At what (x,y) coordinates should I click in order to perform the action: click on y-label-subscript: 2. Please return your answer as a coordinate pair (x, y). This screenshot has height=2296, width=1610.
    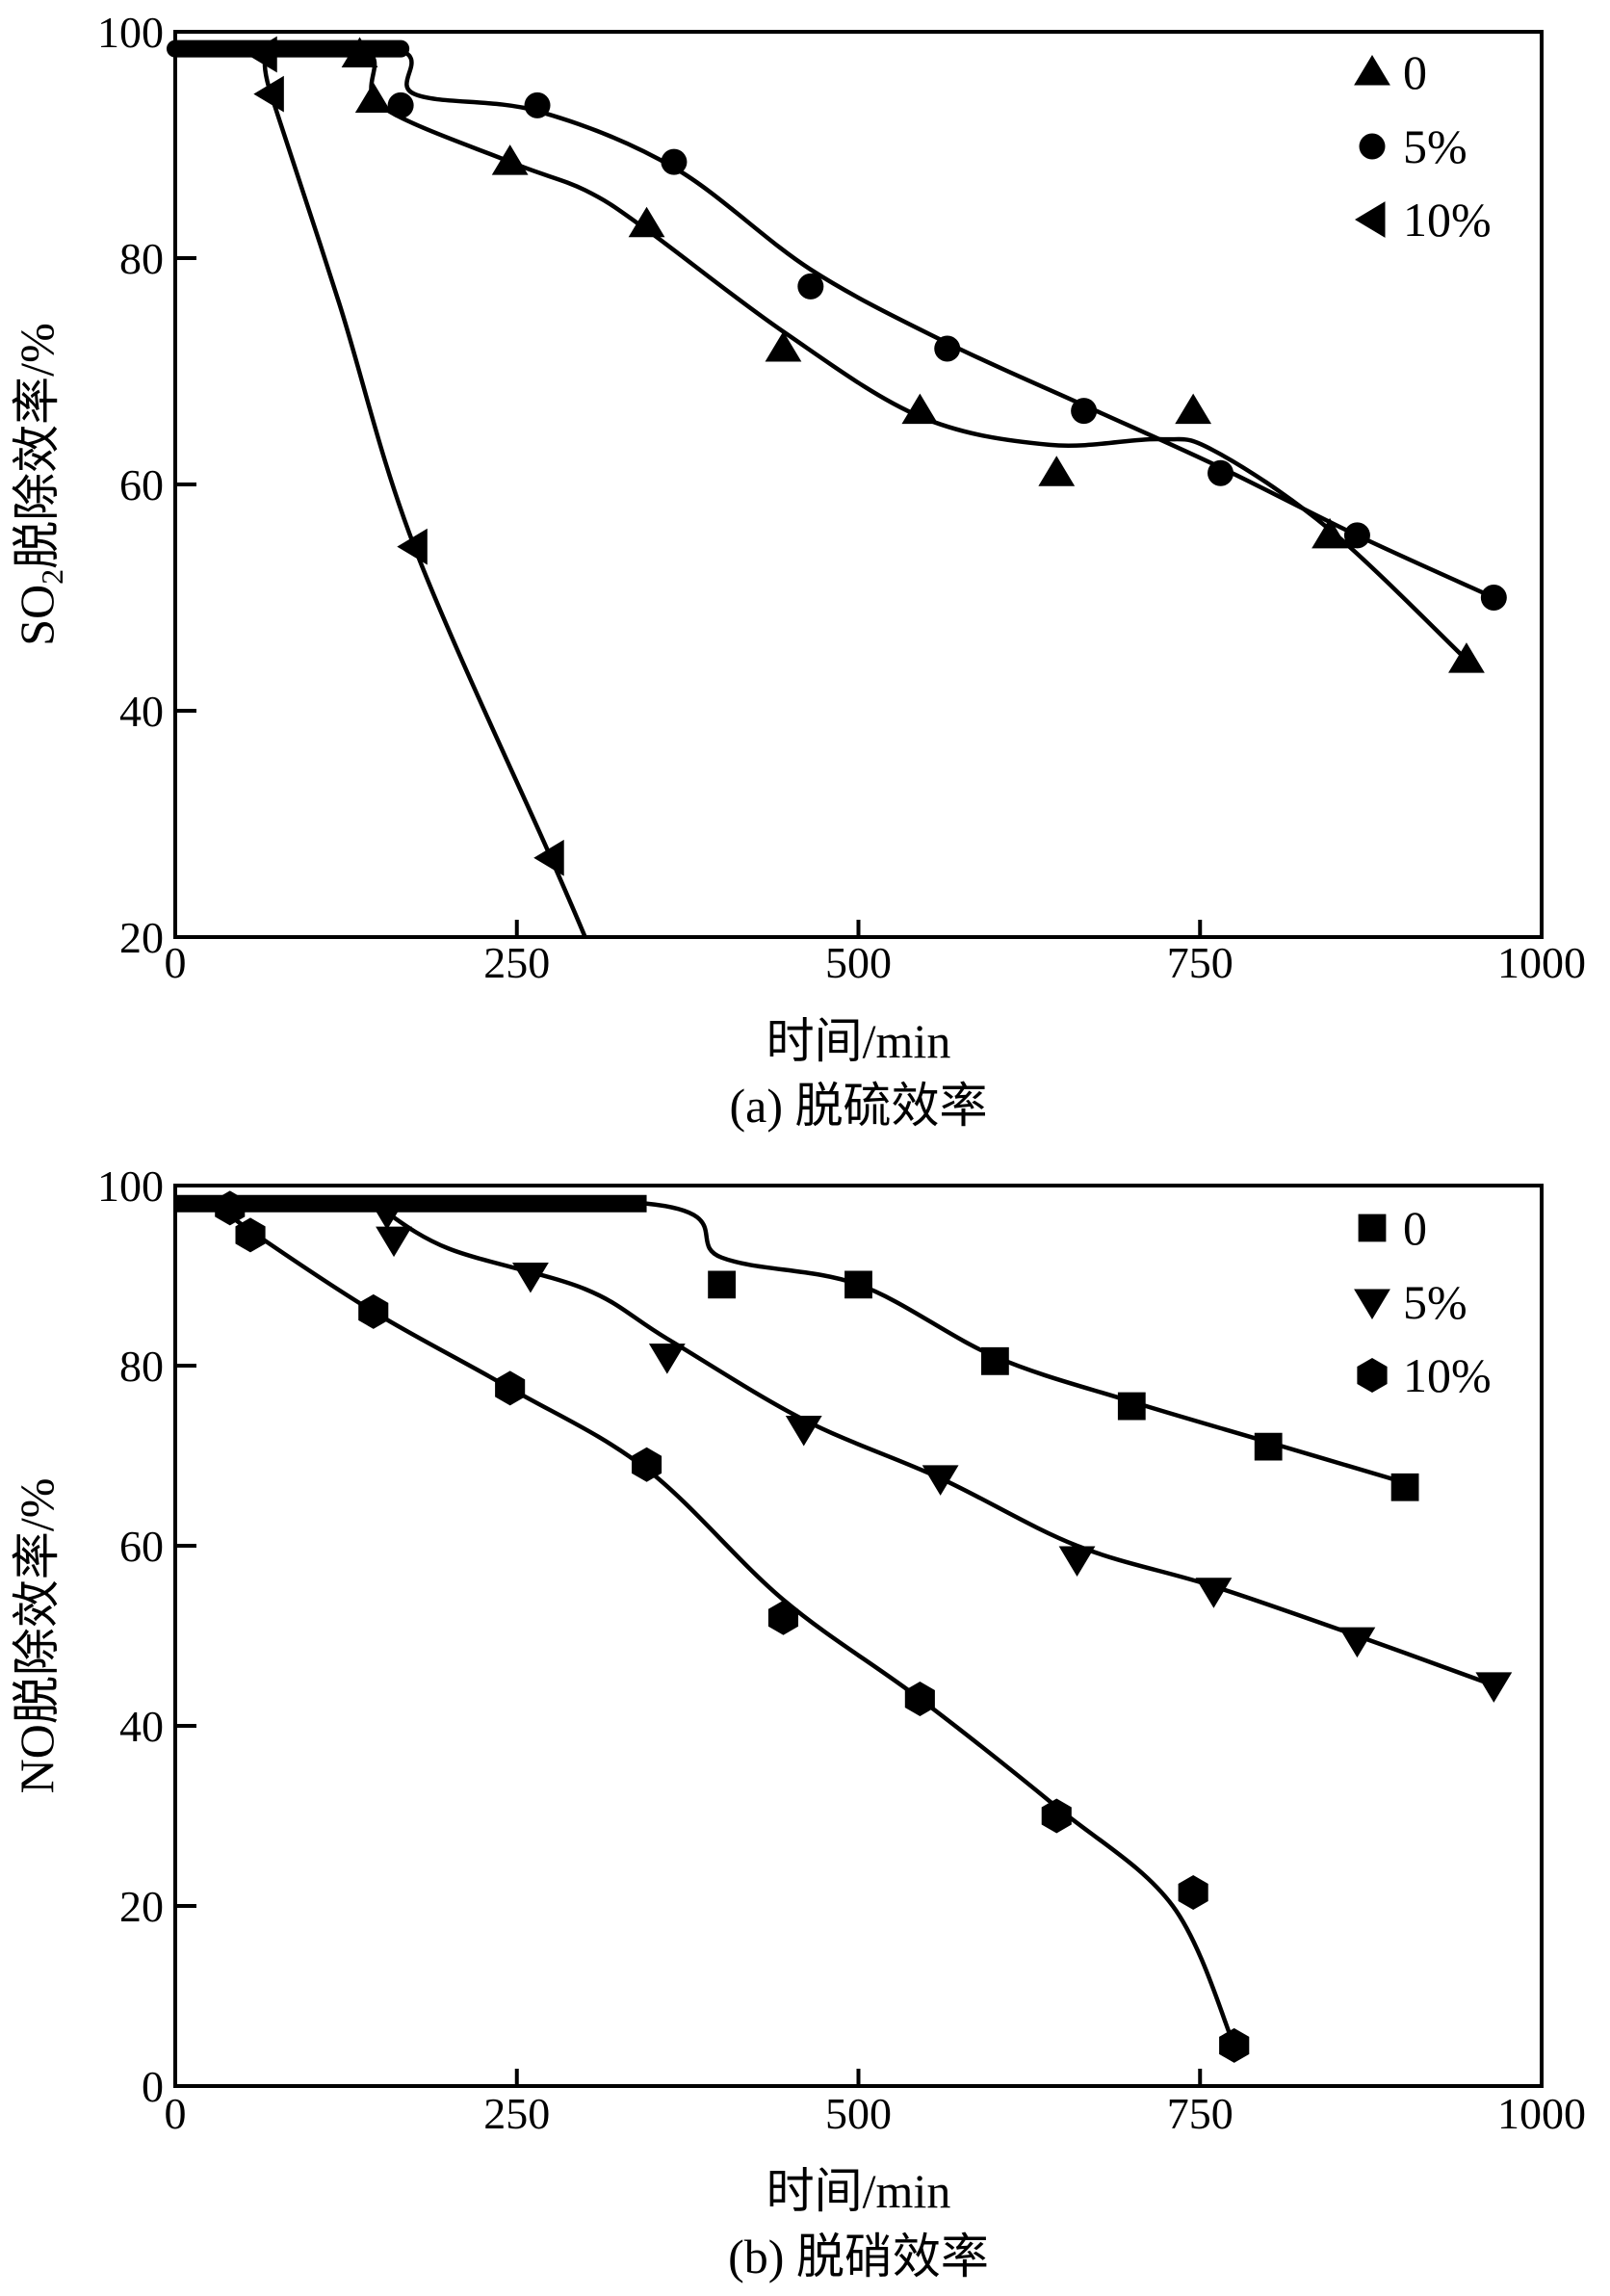
    Looking at the image, I should click on (52, 577).